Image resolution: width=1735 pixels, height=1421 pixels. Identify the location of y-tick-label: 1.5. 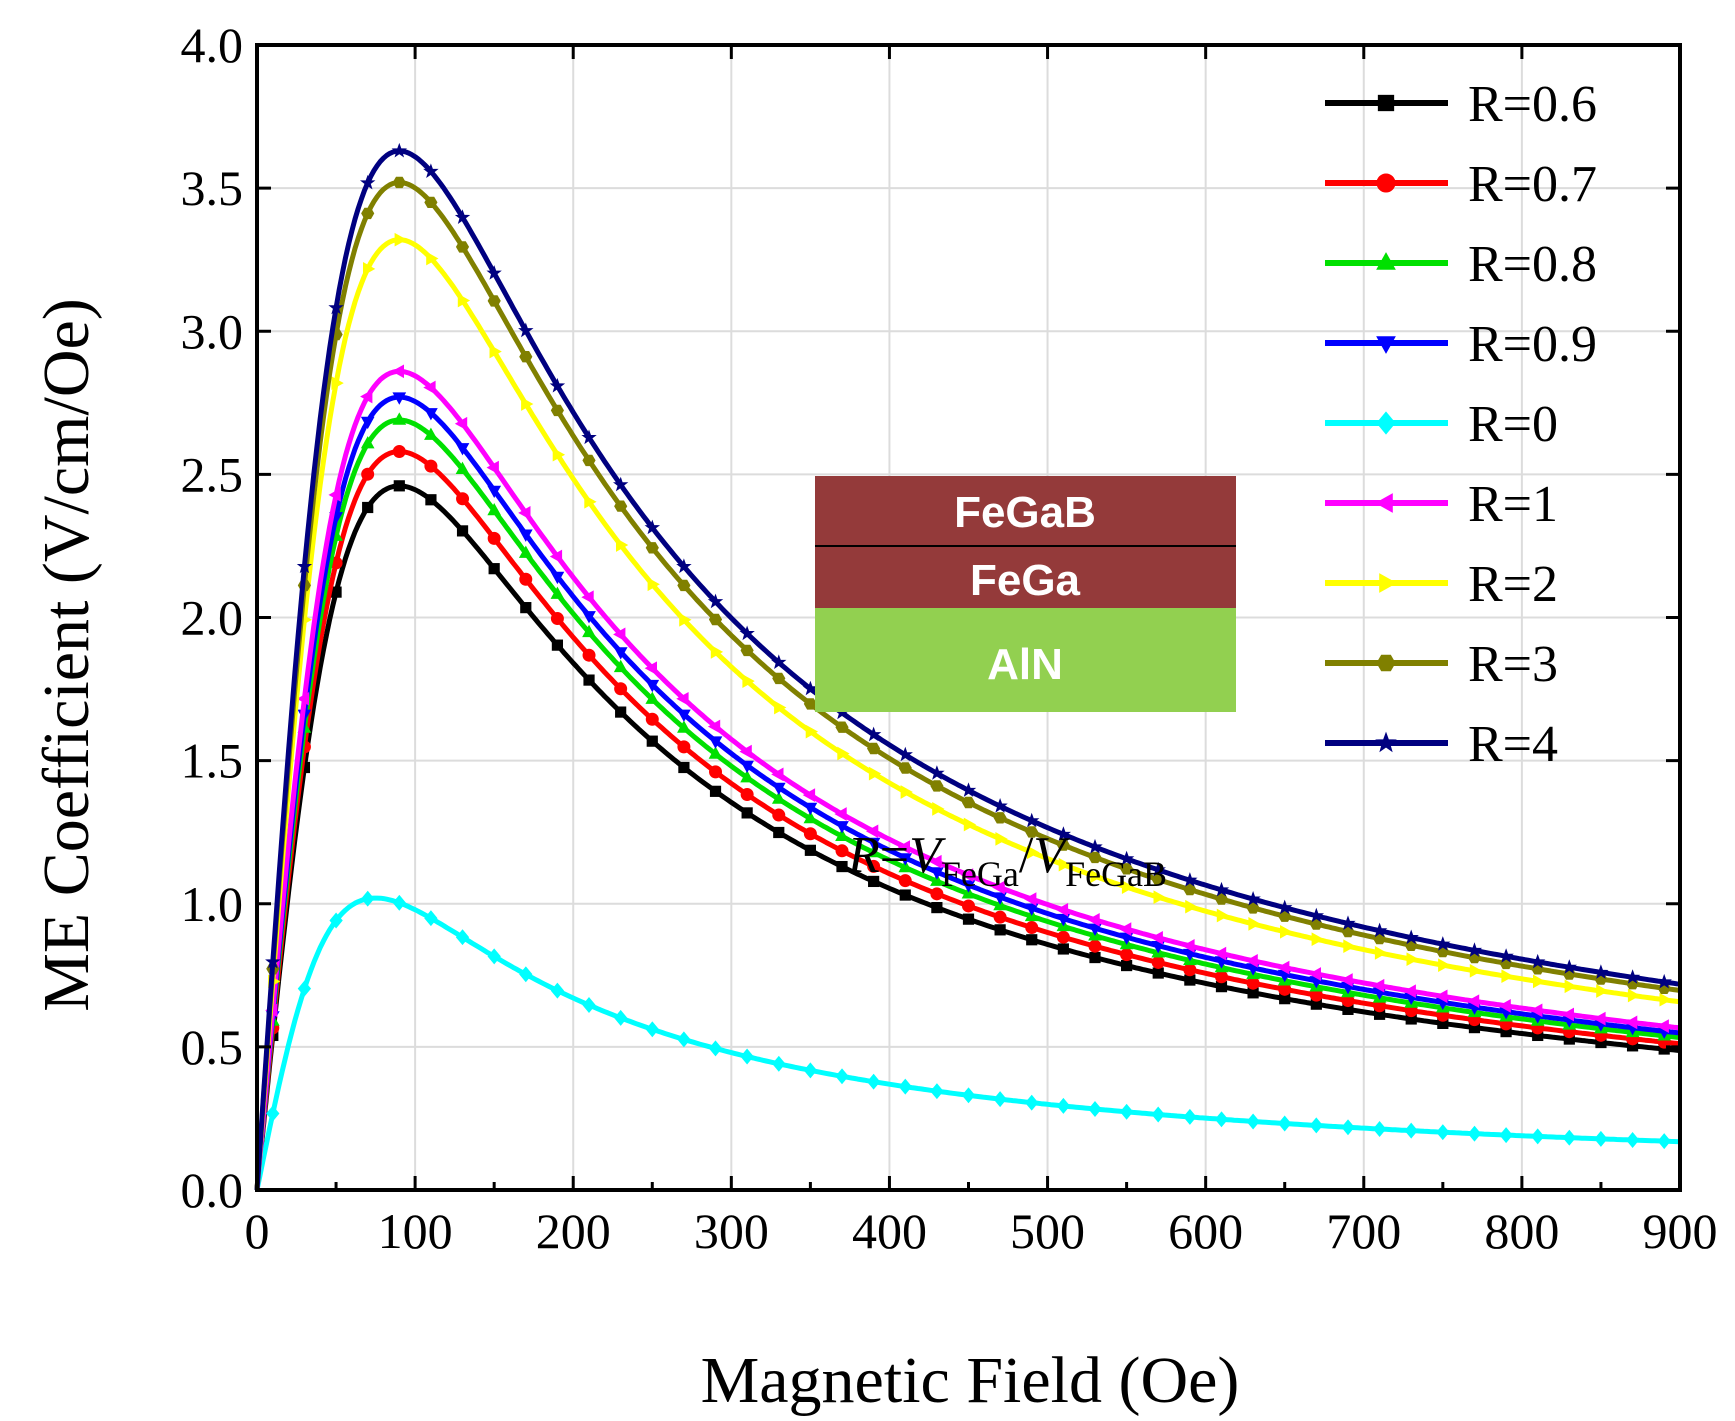
(212, 761).